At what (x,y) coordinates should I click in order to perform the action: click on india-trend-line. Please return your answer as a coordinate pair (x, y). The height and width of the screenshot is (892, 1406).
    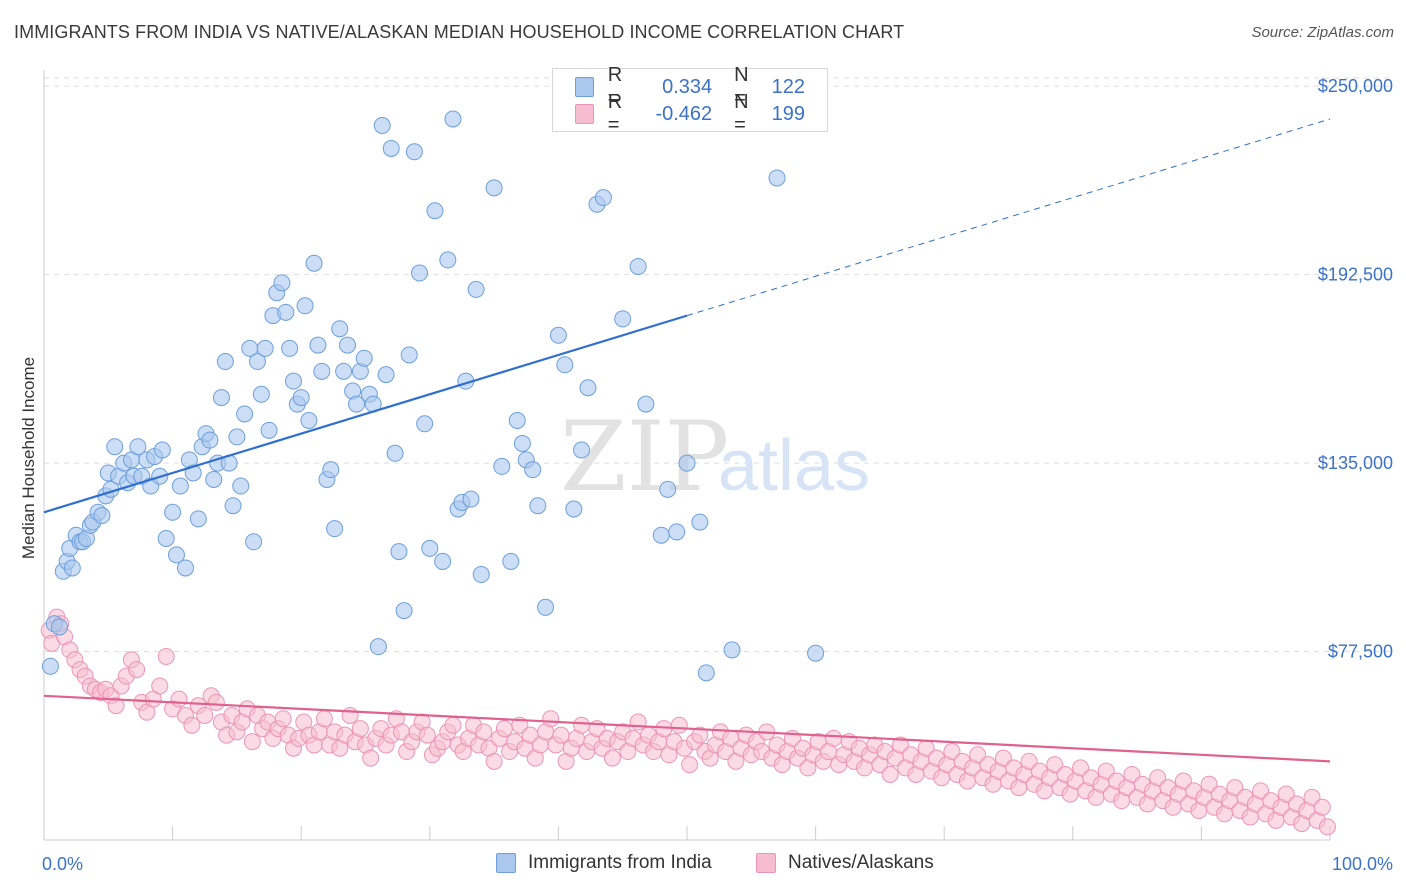
    Looking at the image, I should click on (365, 414).